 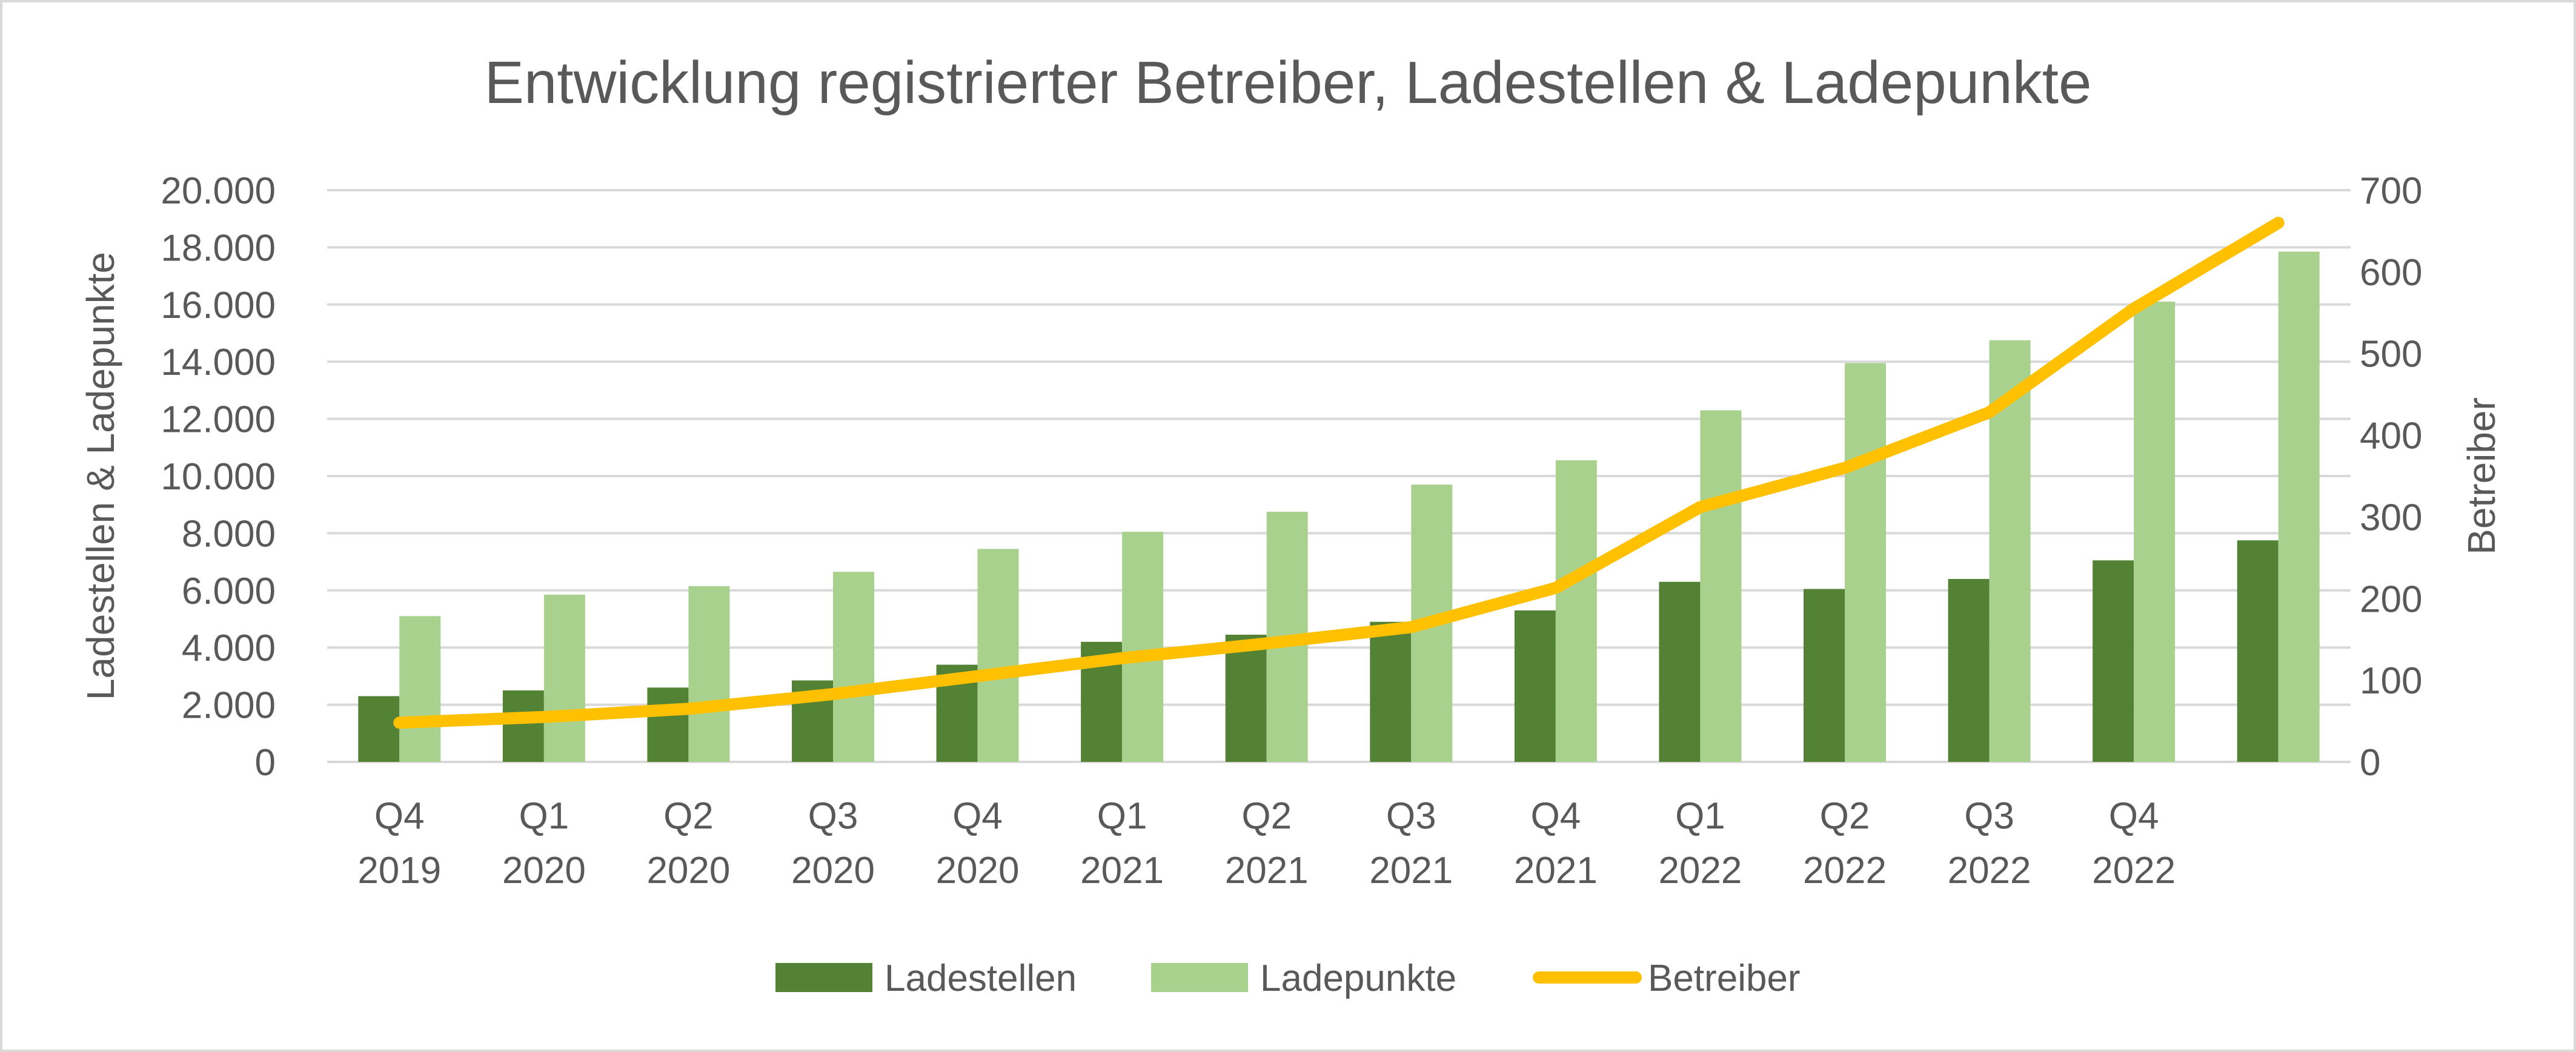 What do you see at coordinates (2391, 354) in the screenshot?
I see `y2-tick-label: 500` at bounding box center [2391, 354].